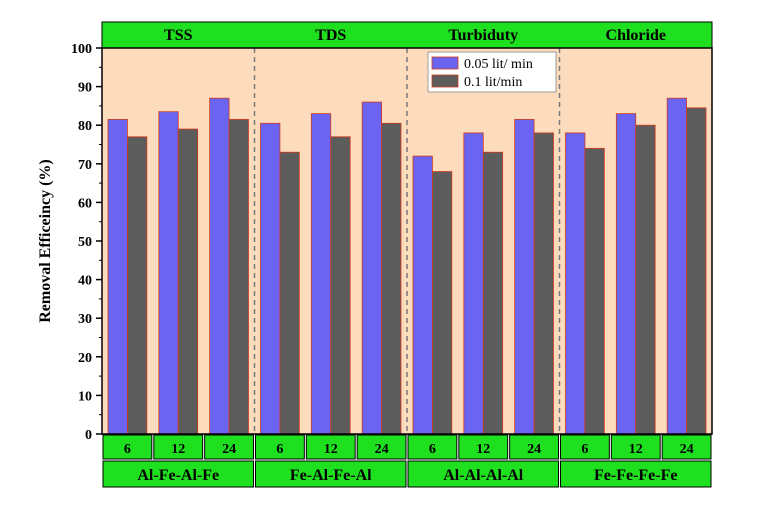 The width and height of the screenshot is (767, 510). Describe the element at coordinates (676, 266) in the screenshot. I see `bar-fe-fe-fe-fe-24-series1` at that location.